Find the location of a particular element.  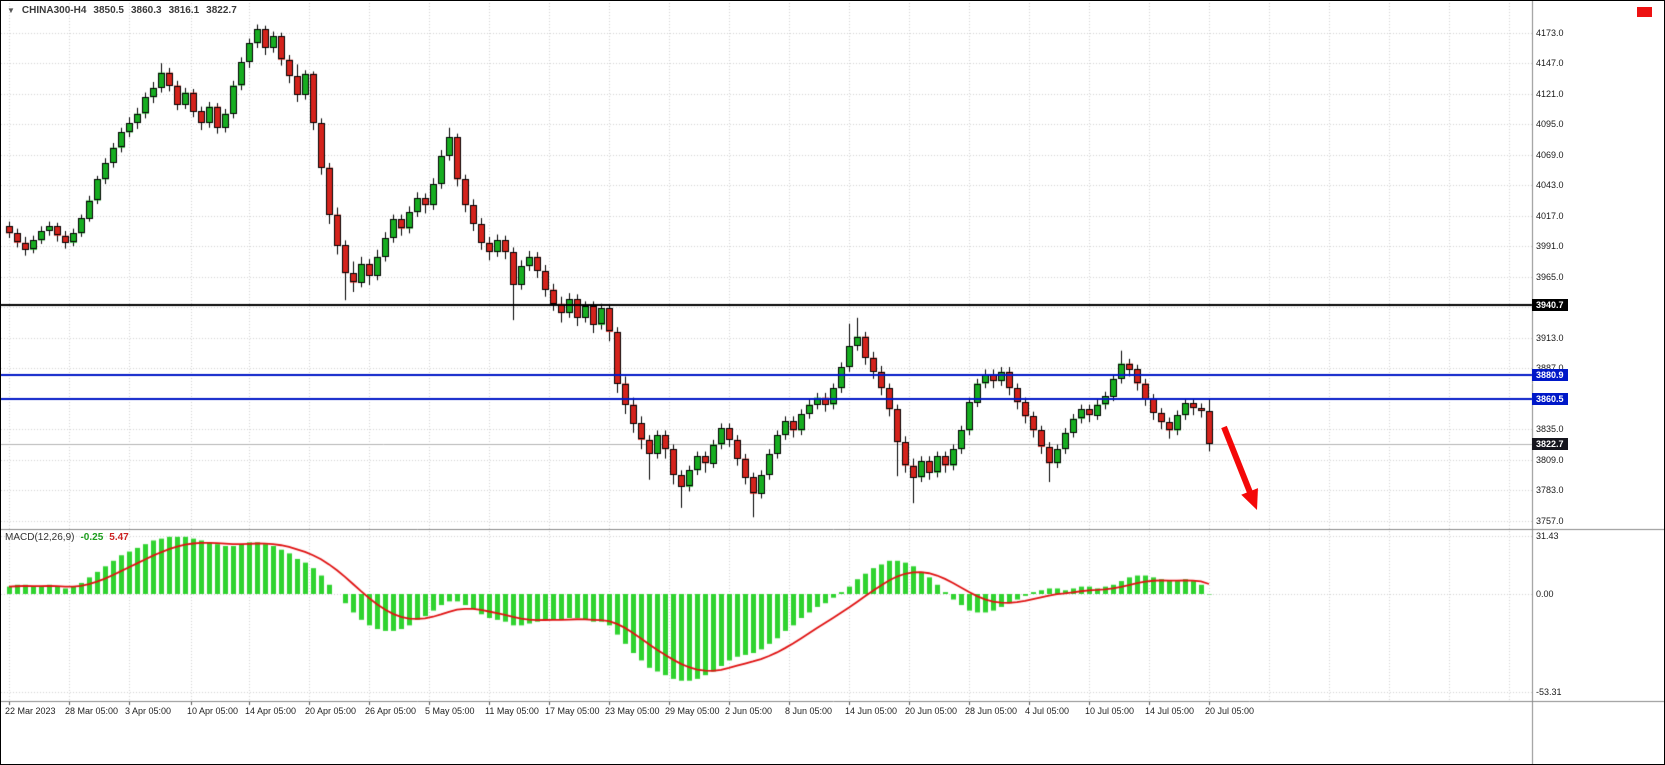

symbol-dropdown-icon: ▼ is located at coordinates (11, 10).